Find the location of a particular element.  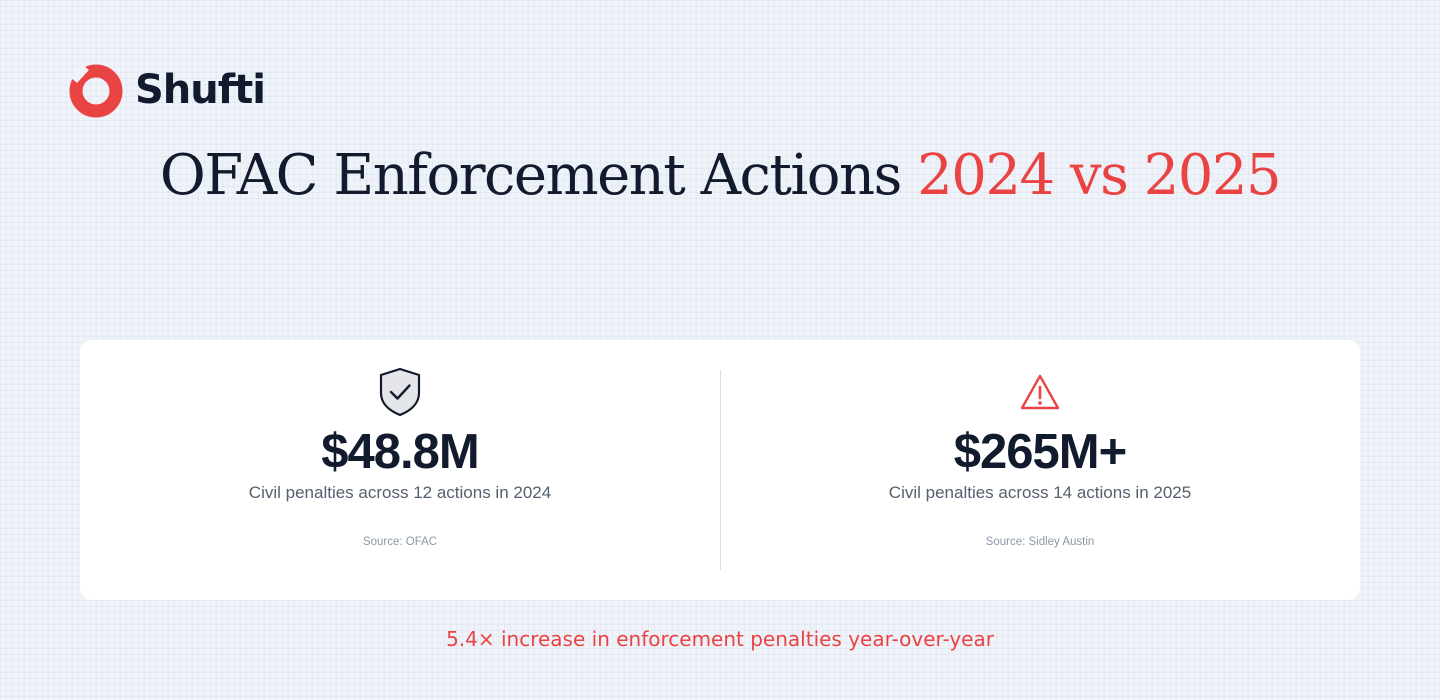

brand-name: Shufti is located at coordinates (200, 90).